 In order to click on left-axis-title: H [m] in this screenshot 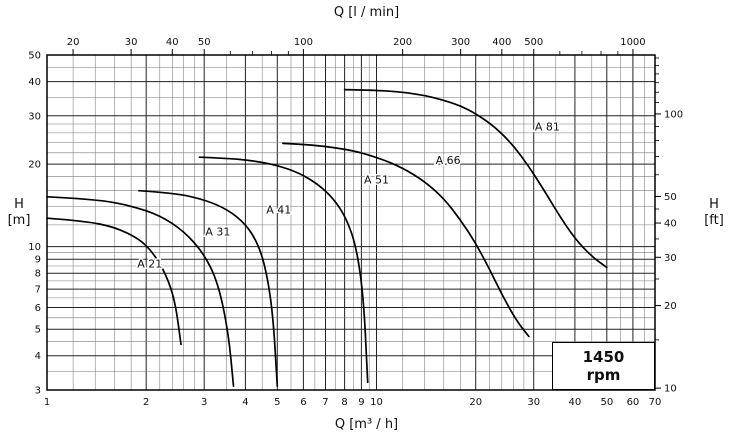, I will do `click(19, 213)`.